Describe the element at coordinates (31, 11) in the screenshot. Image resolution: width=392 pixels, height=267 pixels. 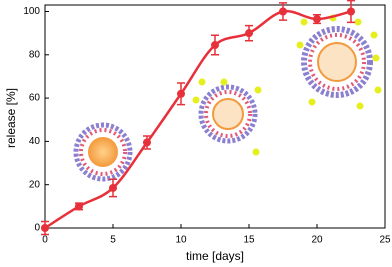
I see `y-tick-label: 100` at that location.